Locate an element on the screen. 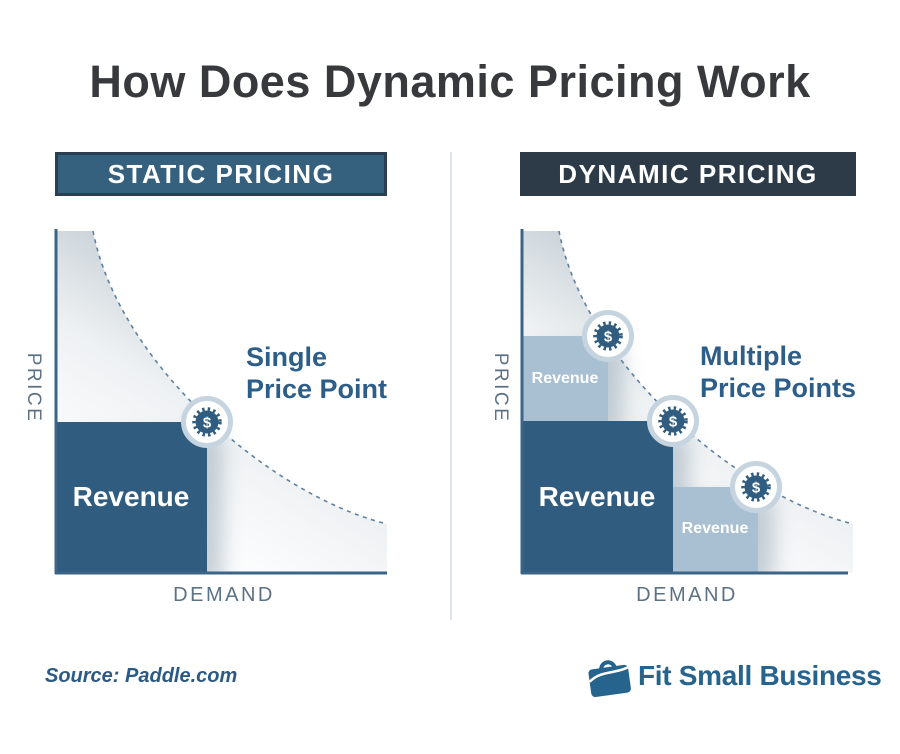  dynamic-annotation-line2: Price Points is located at coordinates (778, 388).